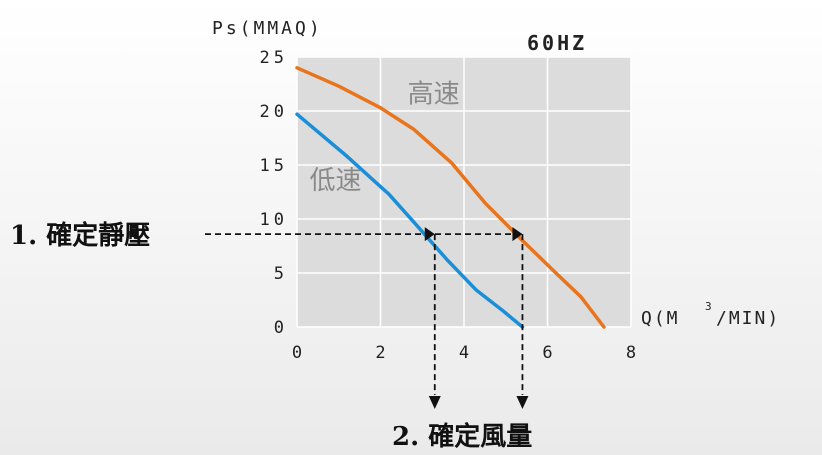 The height and width of the screenshot is (455, 822). I want to click on y-tick-label-4: 20, so click(274, 112).